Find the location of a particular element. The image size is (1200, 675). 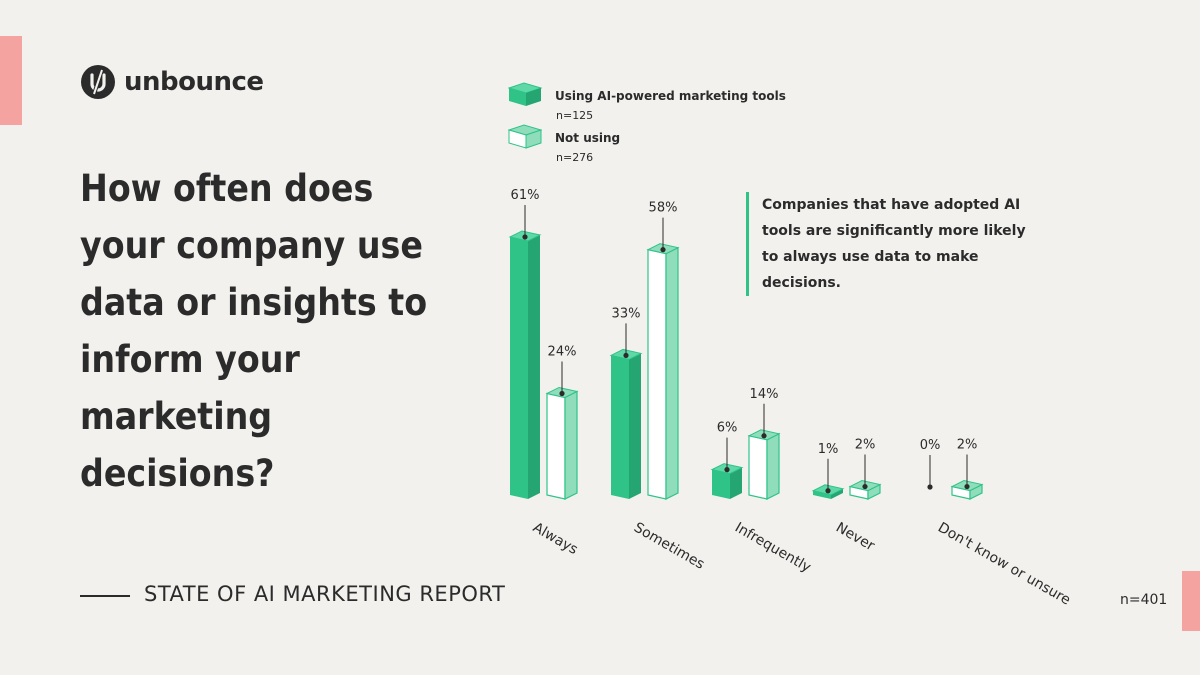

bar-non-ai-3-value-label: 2% is located at coordinates (865, 445).